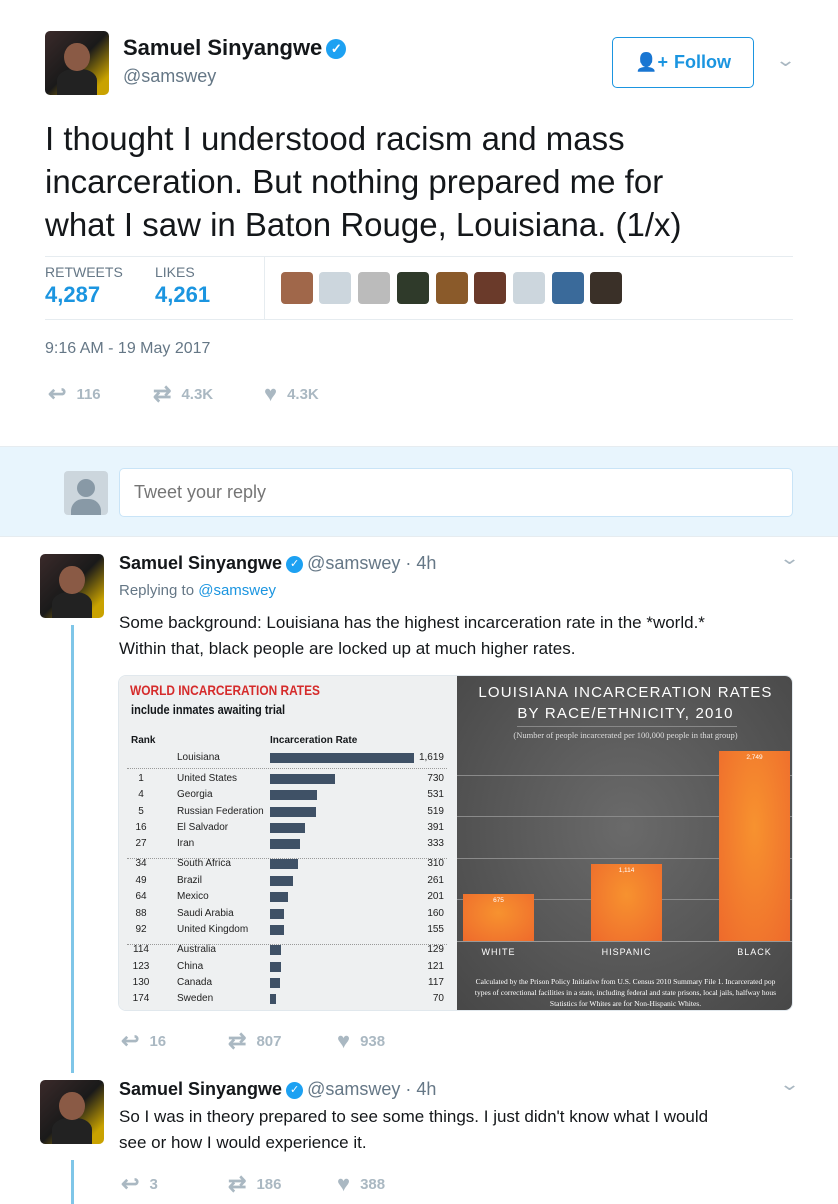 This screenshot has width=838, height=1204. What do you see at coordinates (435, 929) in the screenshot?
I see `rate-value: 155` at bounding box center [435, 929].